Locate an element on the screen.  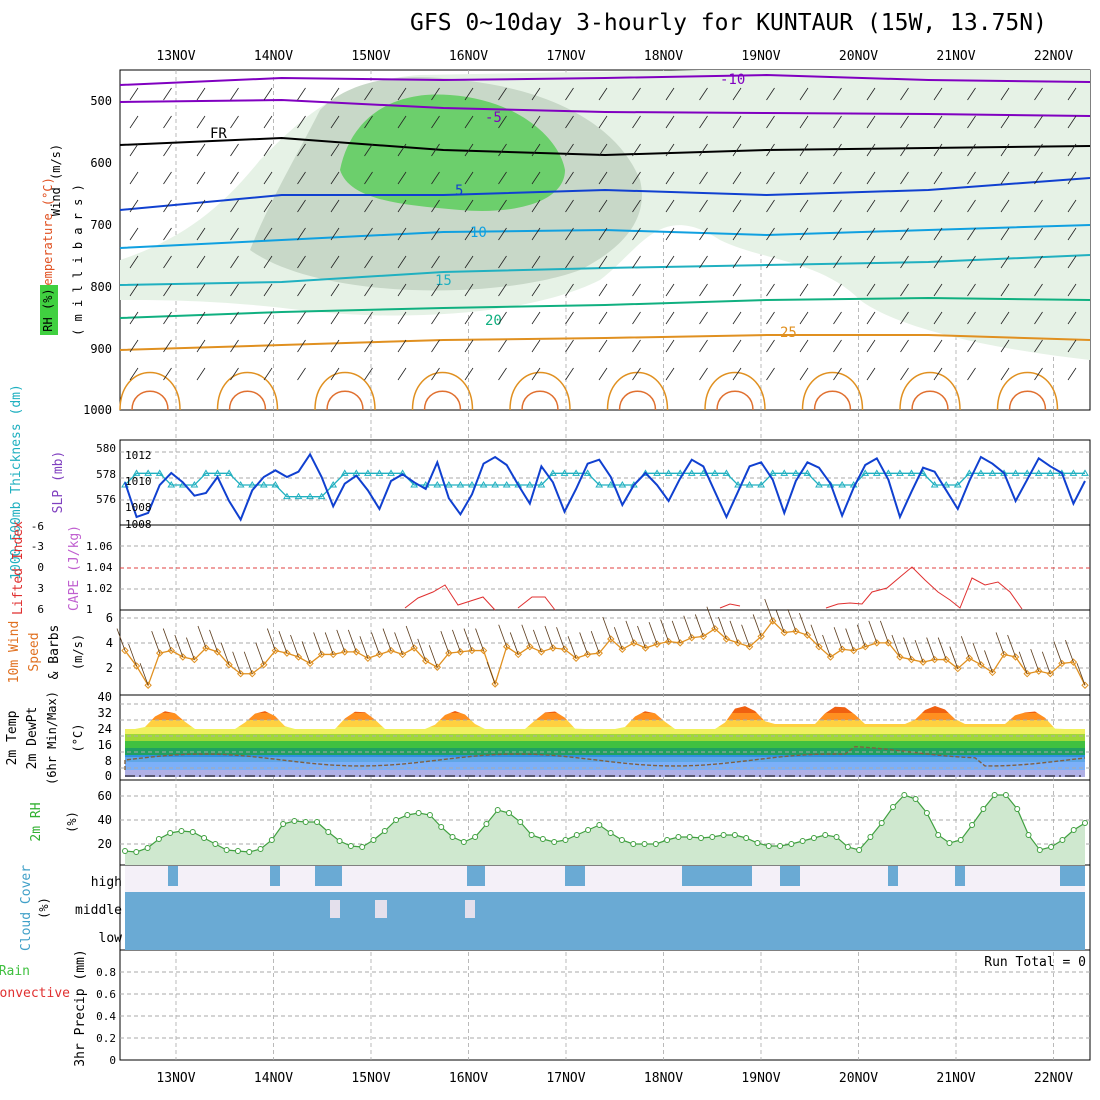
axis-label-unit: (%) is located at coordinates (44, 908).